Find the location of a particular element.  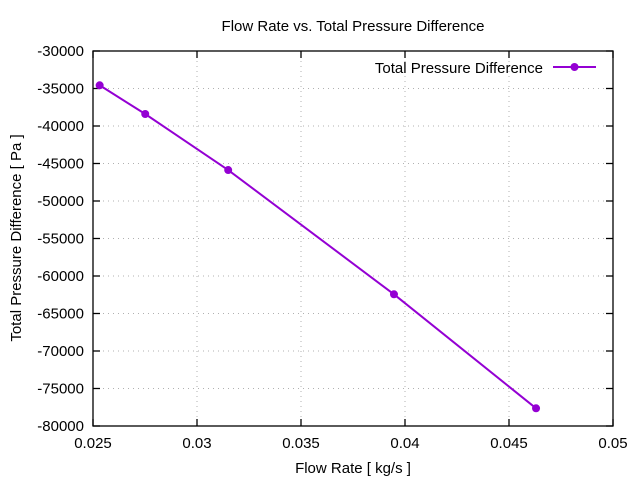

y-tick-label: -70000 is located at coordinates (60, 351).